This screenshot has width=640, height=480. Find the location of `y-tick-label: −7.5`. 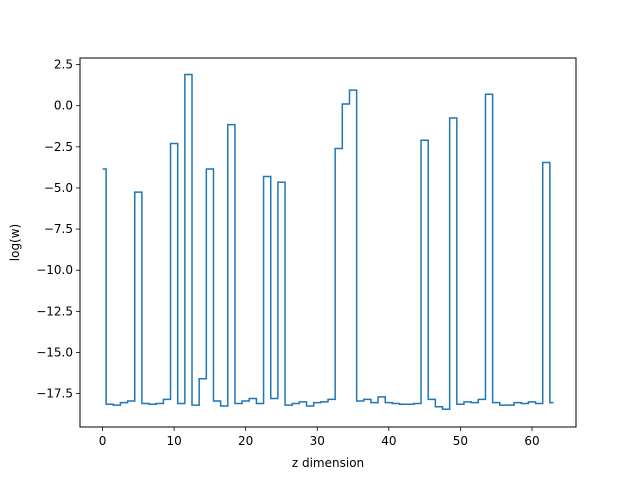

y-tick-label: −7.5 is located at coordinates (58, 229).